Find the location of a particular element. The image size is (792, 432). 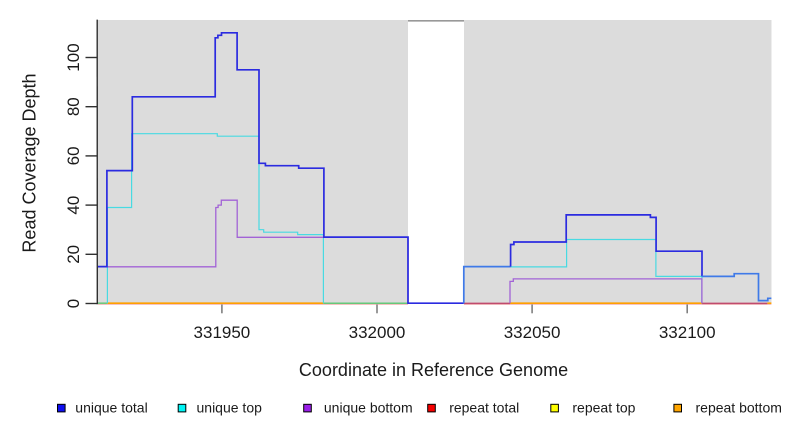

svg-text: 100 is located at coordinates (73, 57).